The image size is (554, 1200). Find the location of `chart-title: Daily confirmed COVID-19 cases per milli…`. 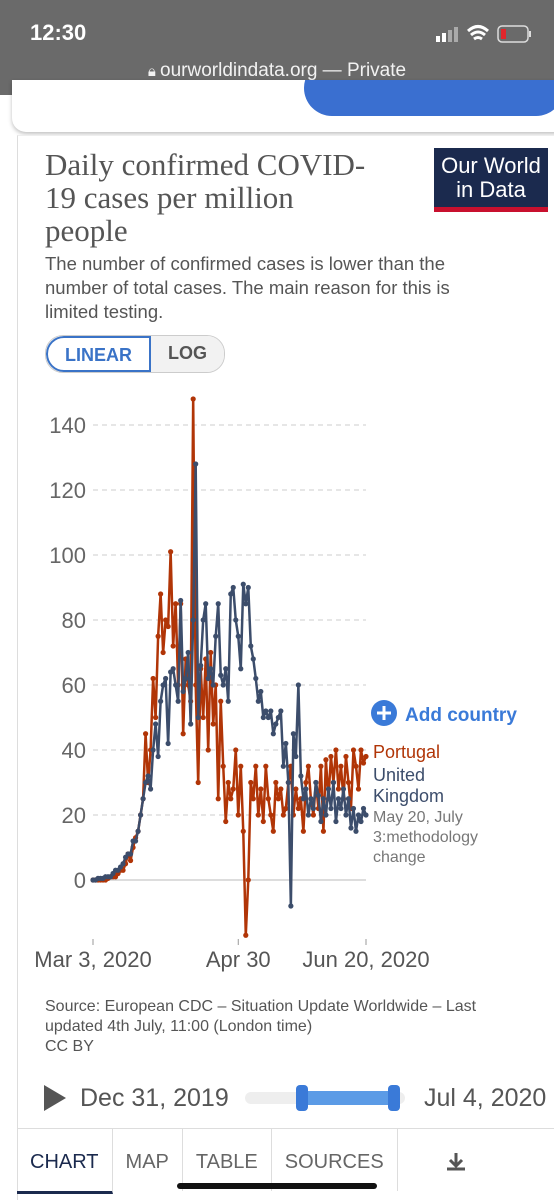

chart-title: Daily confirmed COVID-19 cases per milli… is located at coordinates (205, 197).